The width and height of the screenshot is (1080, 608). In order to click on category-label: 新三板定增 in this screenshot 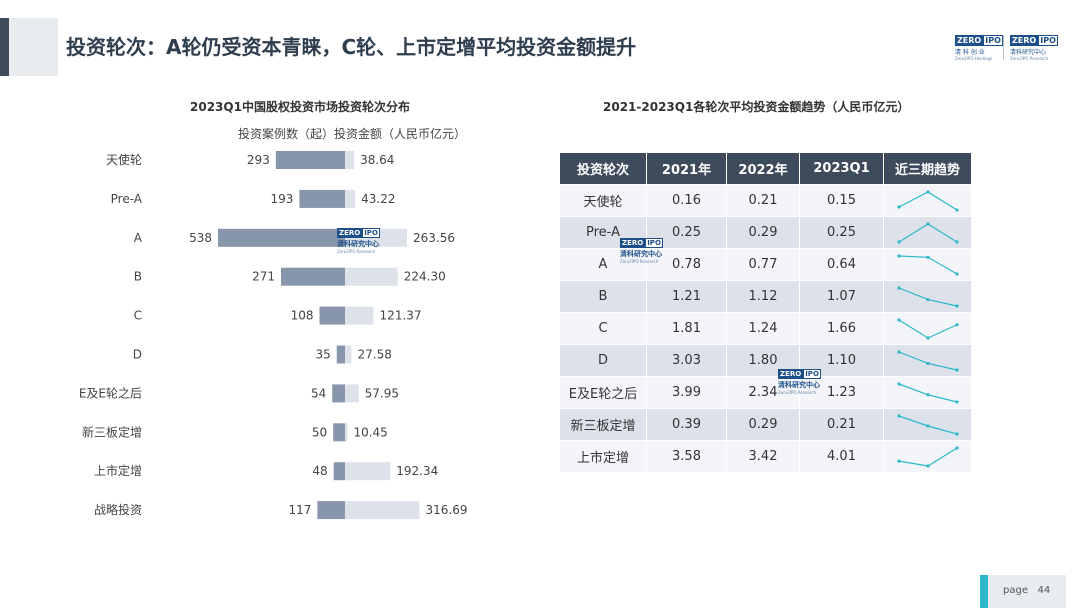, I will do `click(112, 431)`.